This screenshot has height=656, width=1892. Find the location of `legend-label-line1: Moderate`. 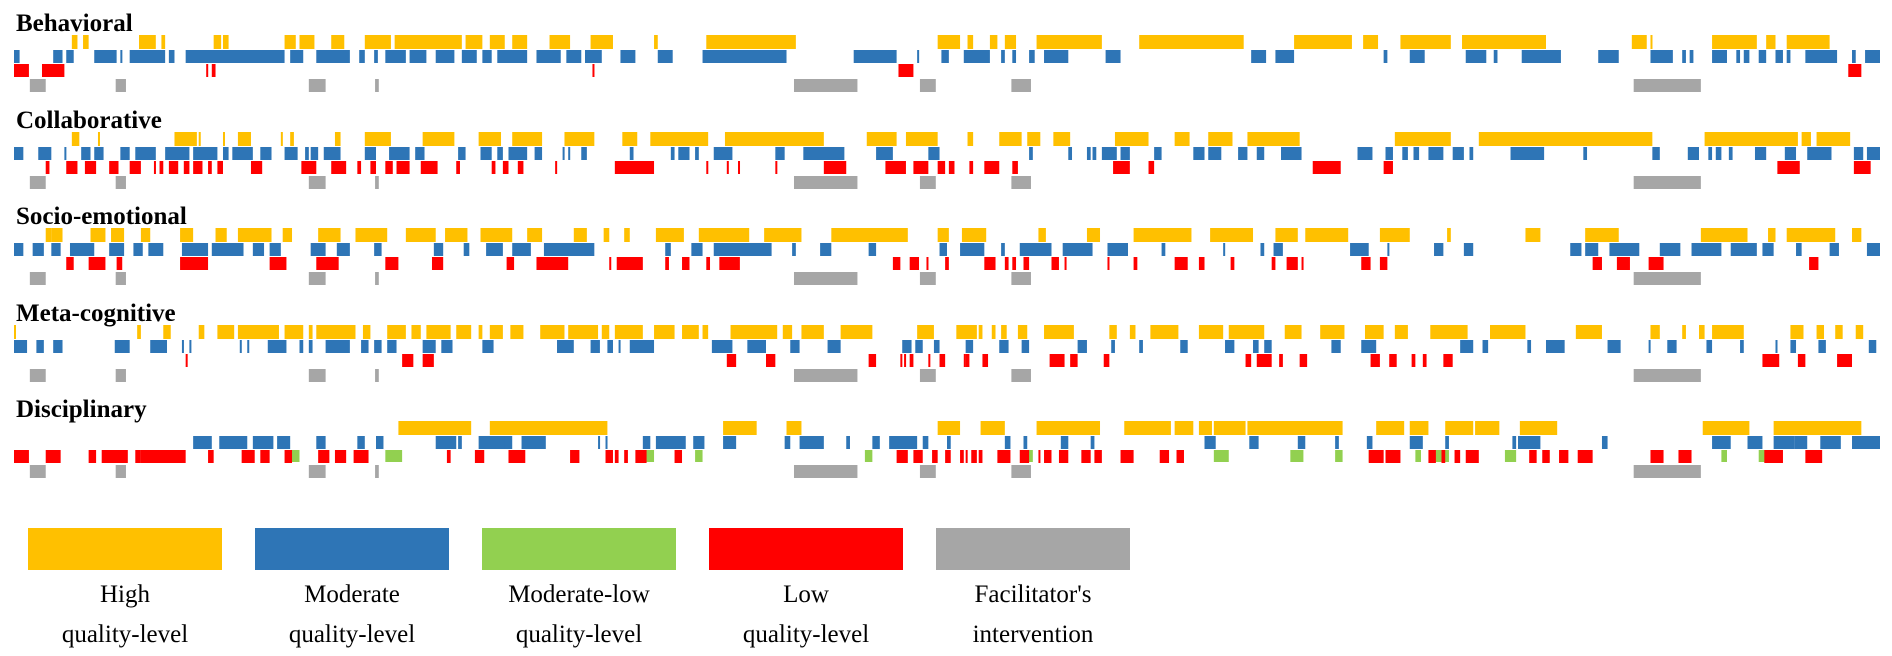

legend-label-line1: Moderate is located at coordinates (352, 594).